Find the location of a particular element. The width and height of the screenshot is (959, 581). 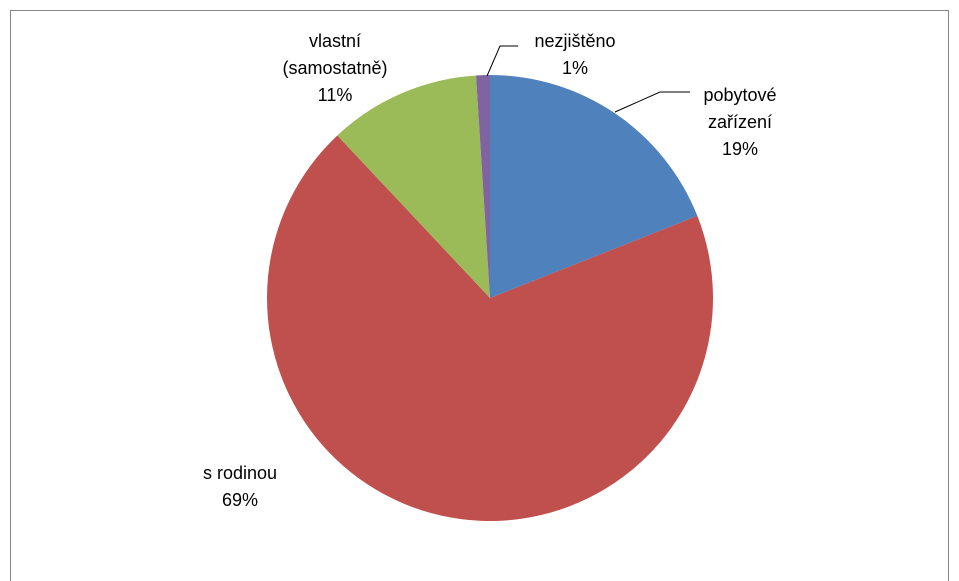

data-label: pobytové zařízení 19% is located at coordinates (740, 122).